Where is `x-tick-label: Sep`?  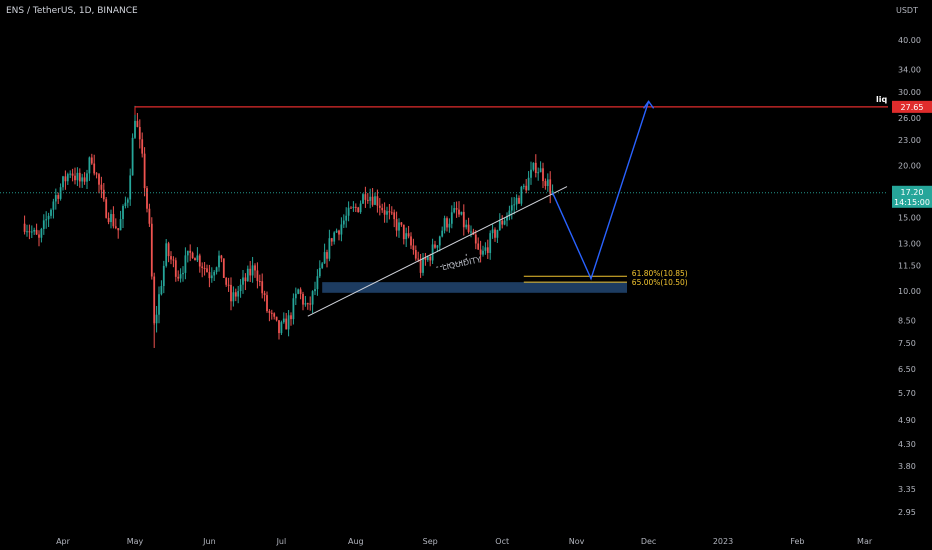 x-tick-label: Sep is located at coordinates (430, 541).